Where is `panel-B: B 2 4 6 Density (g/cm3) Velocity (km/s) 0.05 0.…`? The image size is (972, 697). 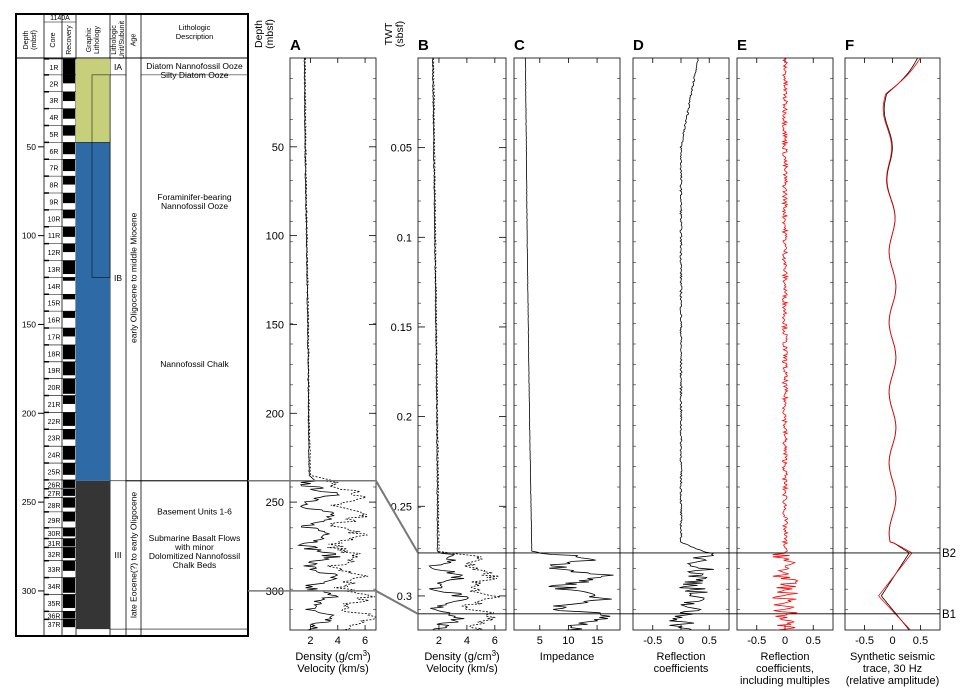
panel-B: B 2 4 6 Density (g/cm3) Velocity (km/s) 0.05 0.… is located at coordinates (449, 356).